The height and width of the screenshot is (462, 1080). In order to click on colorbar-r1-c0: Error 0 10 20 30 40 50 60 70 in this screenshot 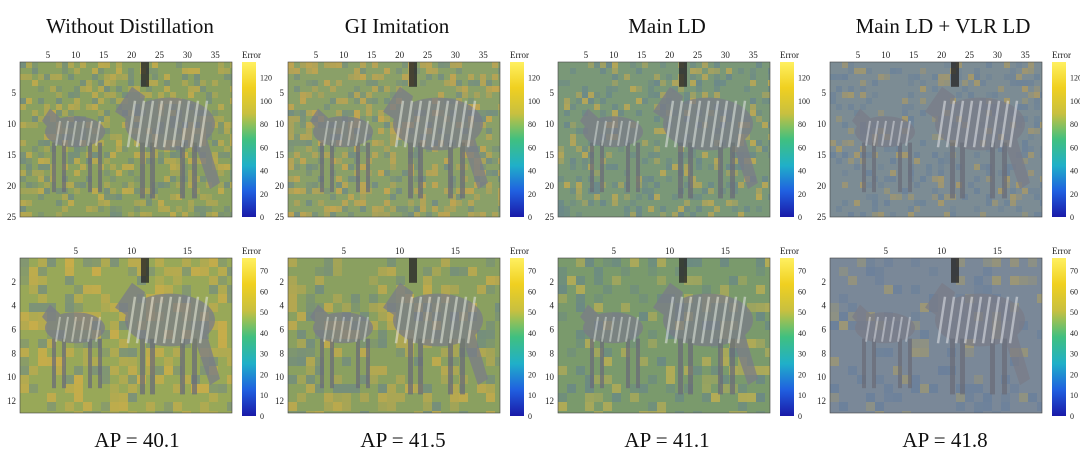, I will do `click(255, 333)`.